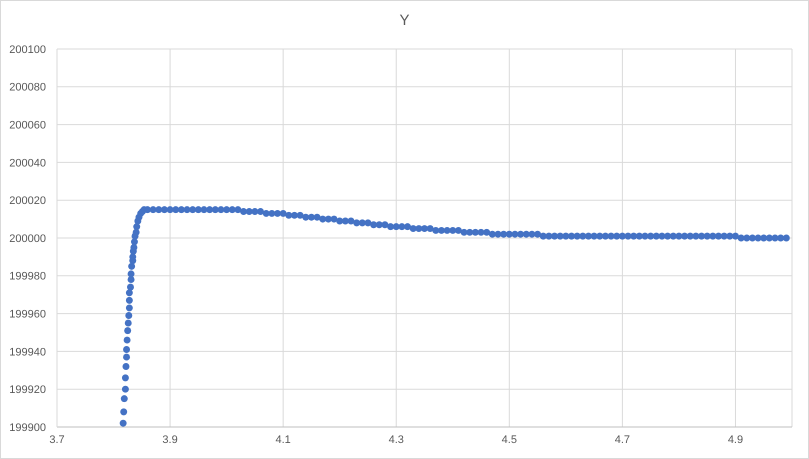  Describe the element at coordinates (736, 440) in the screenshot. I see `x-tick-label: 4.9` at that location.